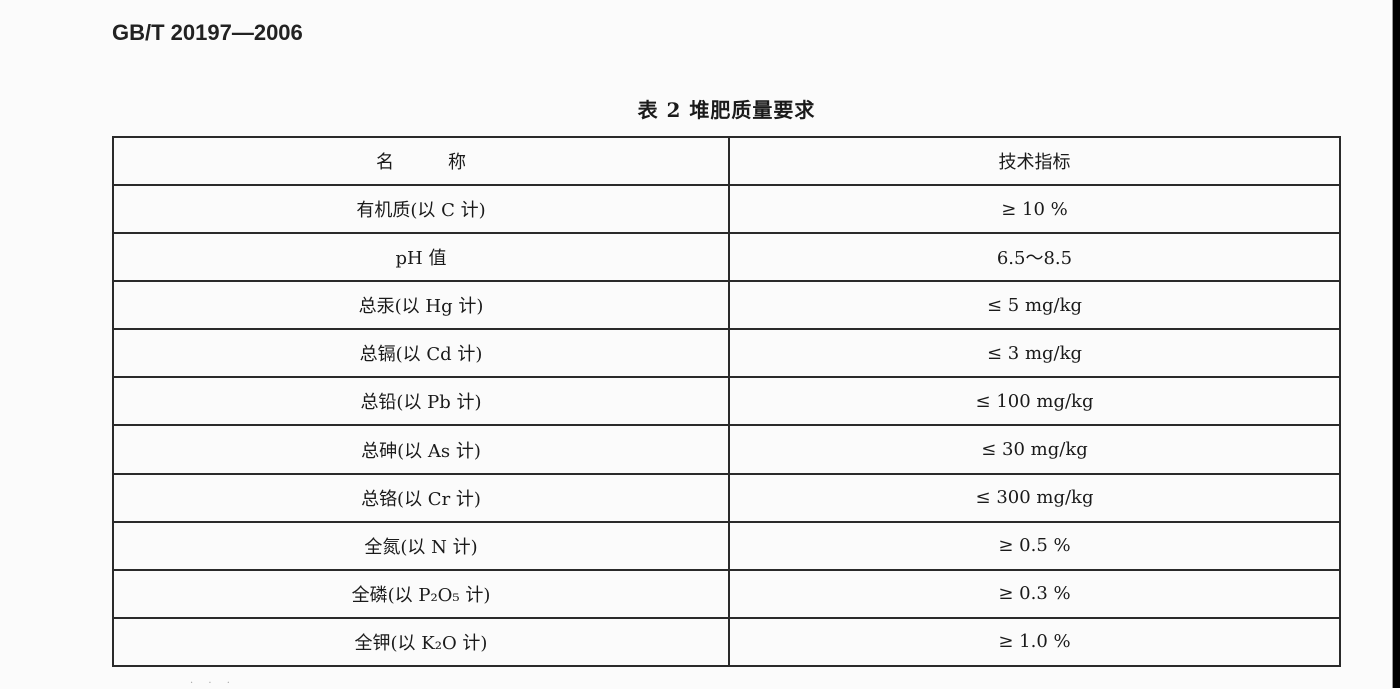  What do you see at coordinates (1034, 353) in the screenshot?
I see `item-spec: ≤ 3 mg/kg` at bounding box center [1034, 353].